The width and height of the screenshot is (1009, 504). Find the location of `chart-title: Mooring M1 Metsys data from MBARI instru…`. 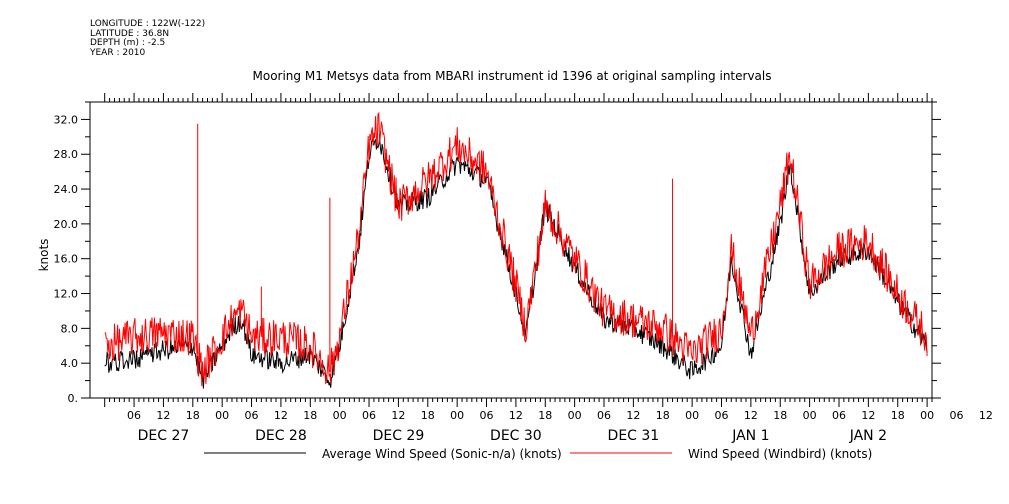

chart-title: Mooring M1 Metsys data from MBARI instru… is located at coordinates (512, 76).